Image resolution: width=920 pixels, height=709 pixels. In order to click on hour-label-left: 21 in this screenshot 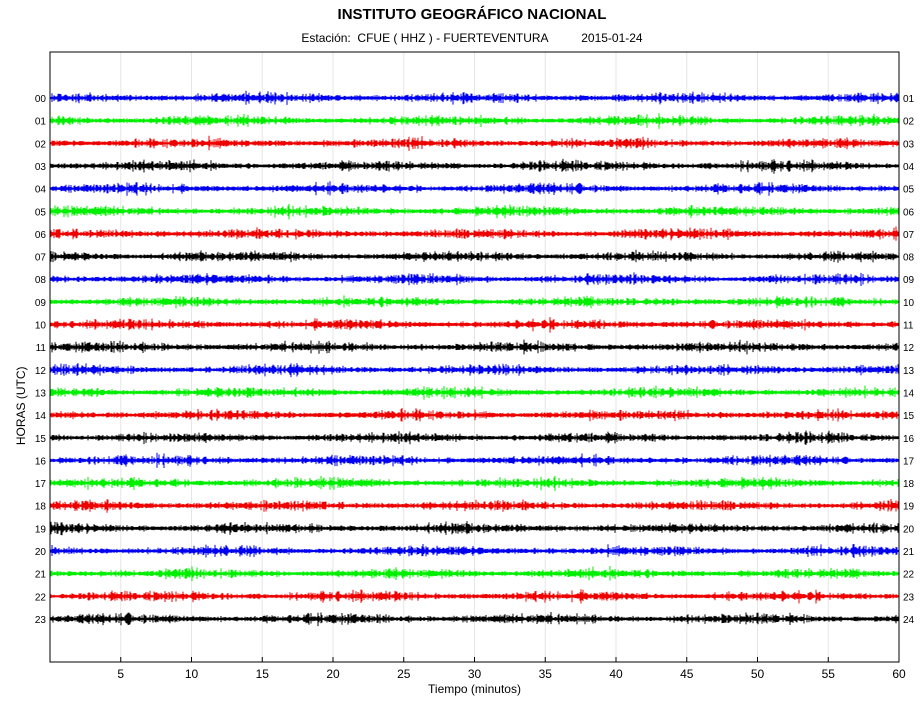, I will do `click(41, 575)`.